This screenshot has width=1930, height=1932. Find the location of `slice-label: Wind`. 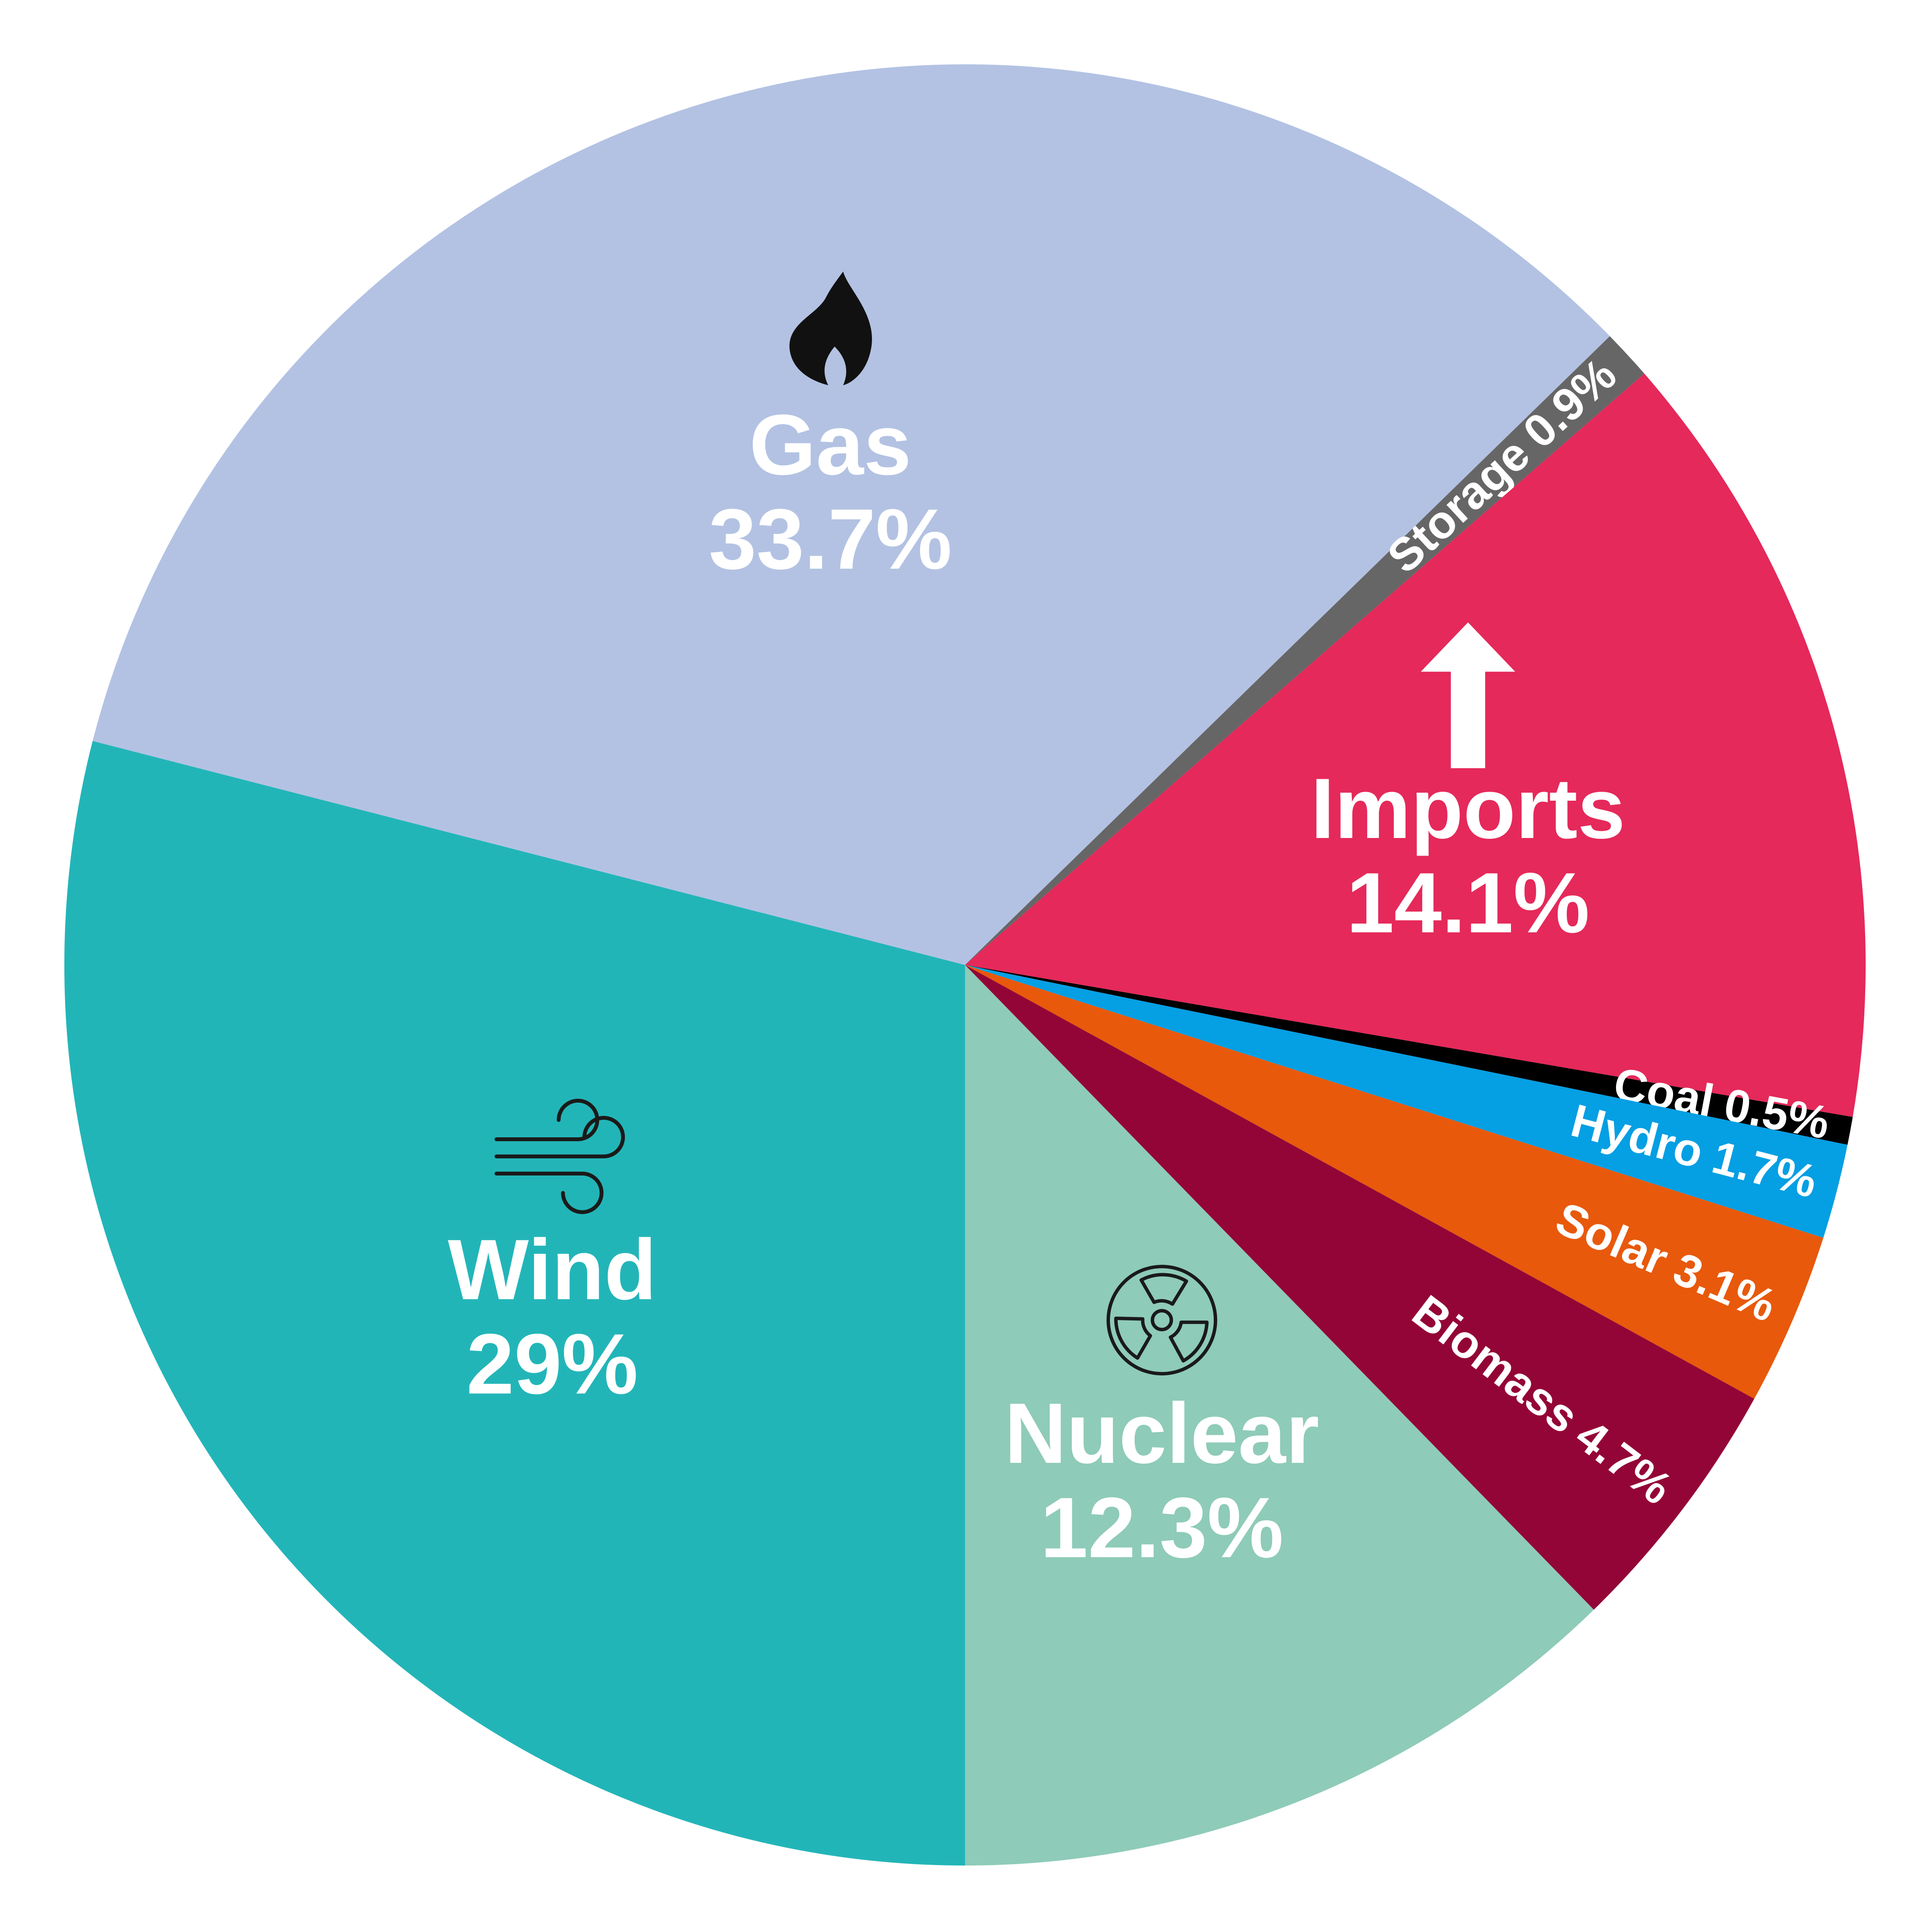

slice-label: Wind is located at coordinates (552, 1270).